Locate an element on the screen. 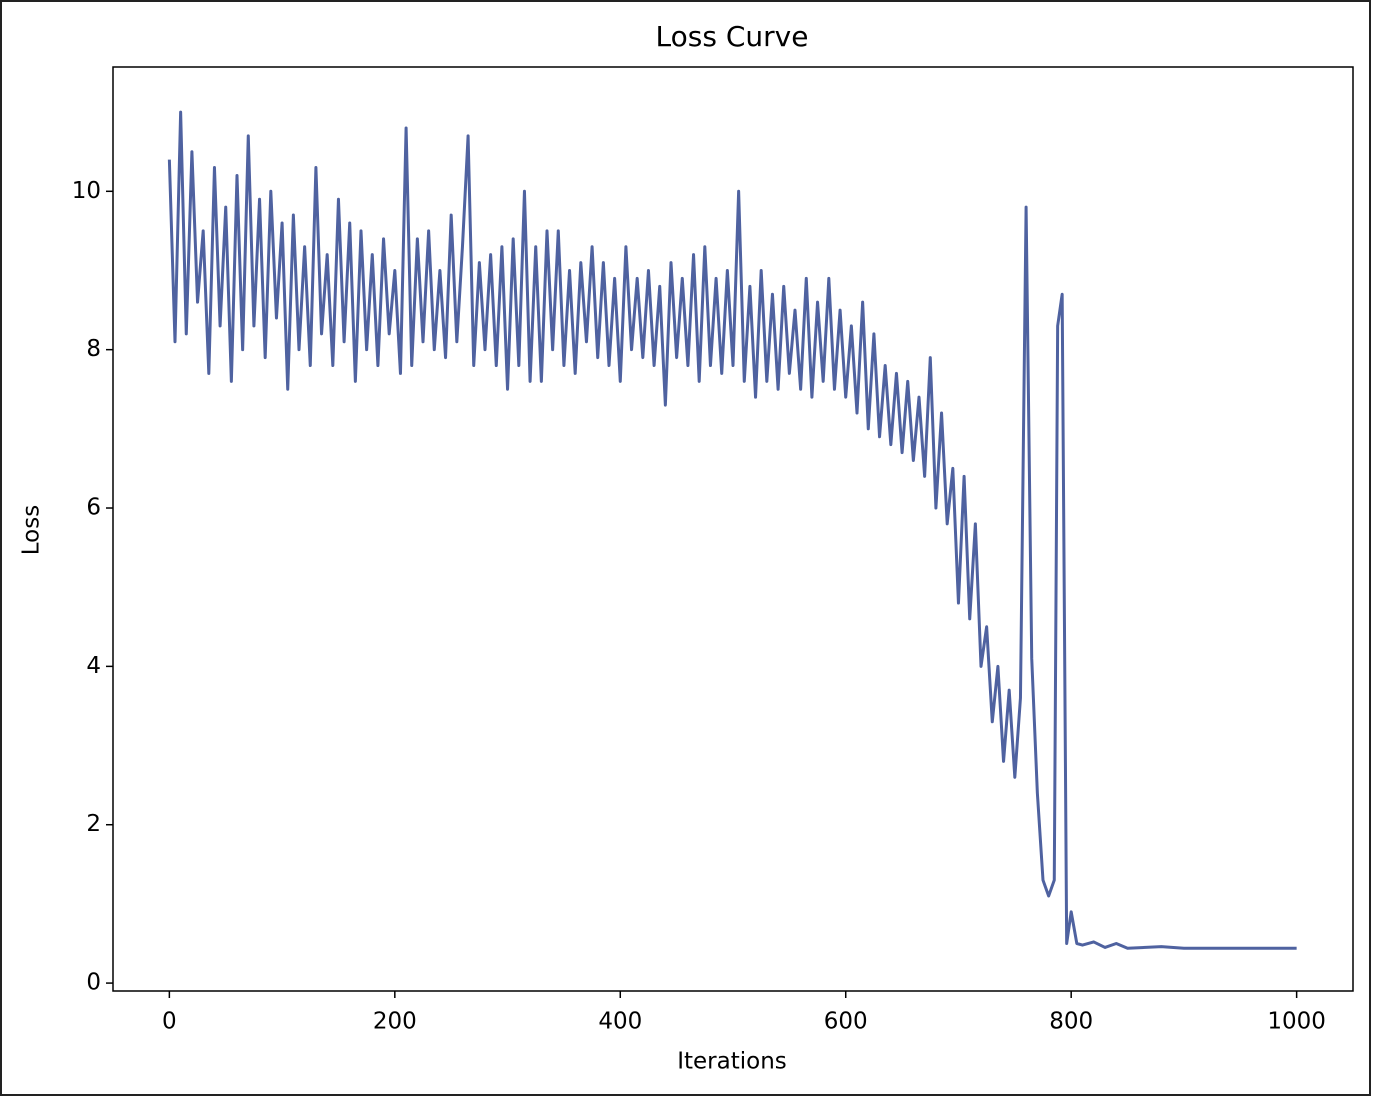  x-tick-label: 200 is located at coordinates (395, 1022).